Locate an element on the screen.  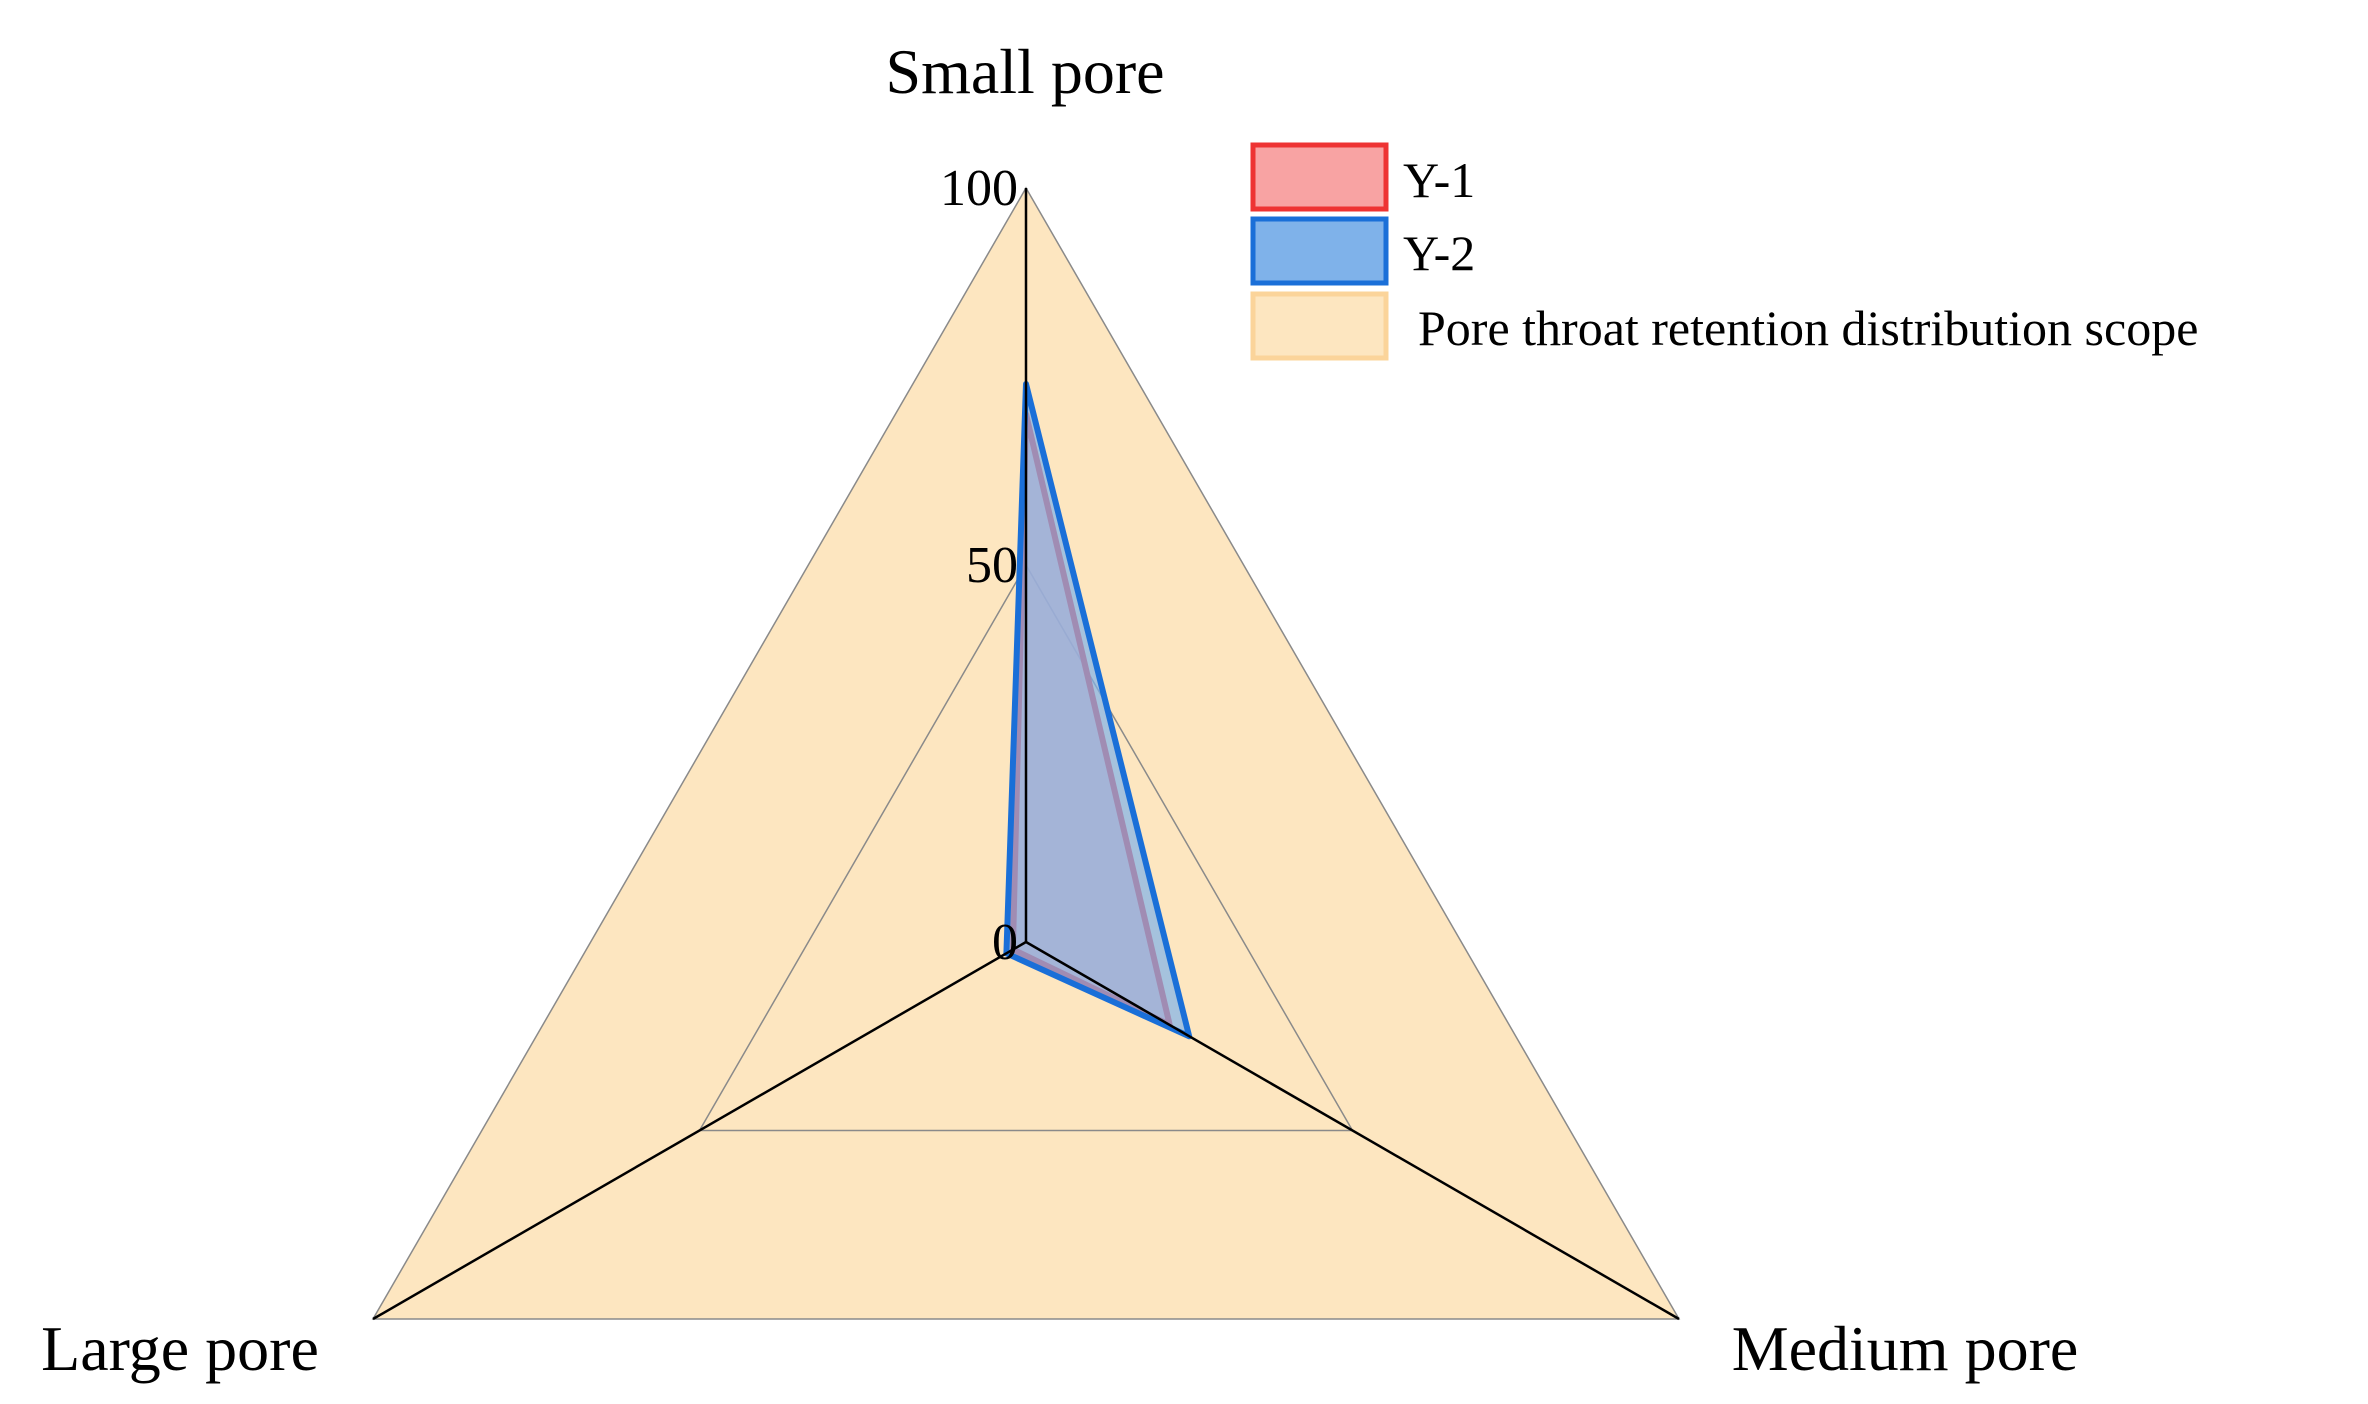
tick-label-50: 50 is located at coordinates (992, 565).